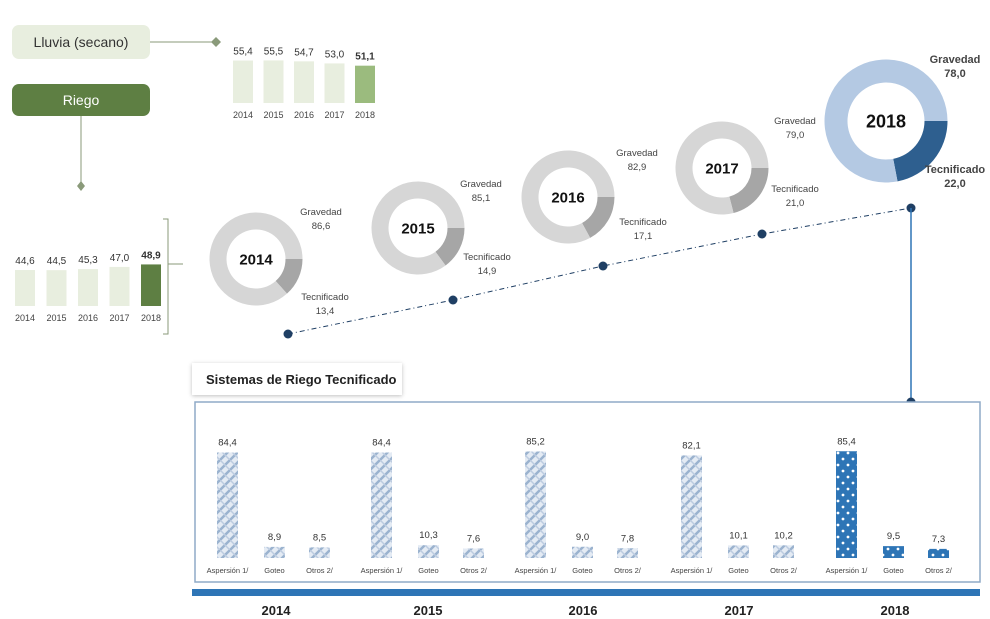 The image size is (990, 619). I want to click on lluvia-tick-2014: 2014, so click(243, 115).